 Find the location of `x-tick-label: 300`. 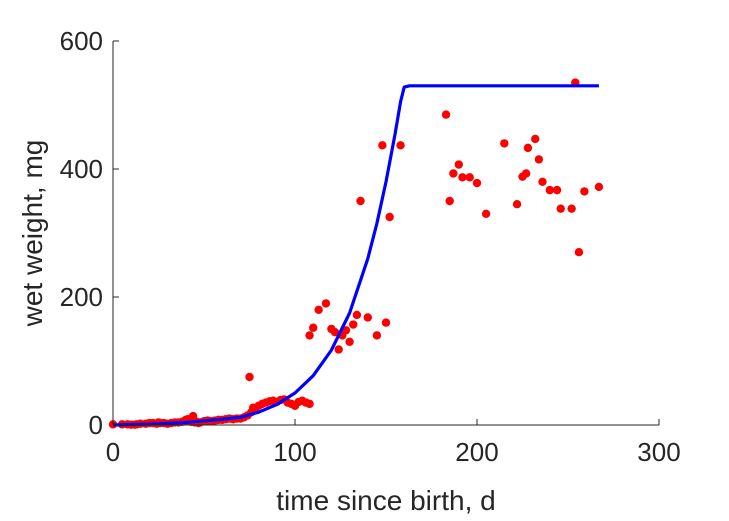

x-tick-label: 300 is located at coordinates (658, 452).